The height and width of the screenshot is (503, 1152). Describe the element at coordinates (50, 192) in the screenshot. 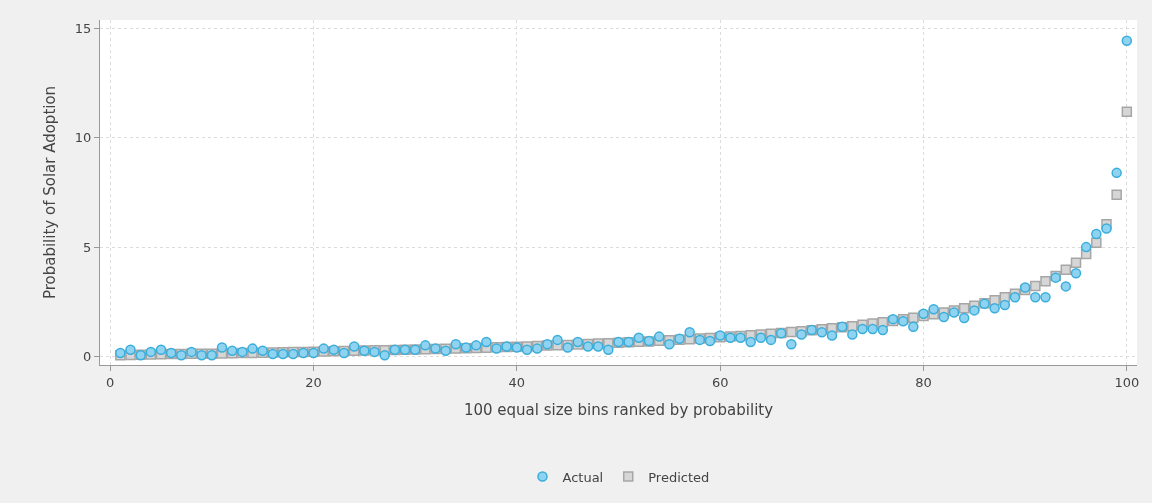

I see `y-axis-title: Probability of Solar Adoption` at that location.